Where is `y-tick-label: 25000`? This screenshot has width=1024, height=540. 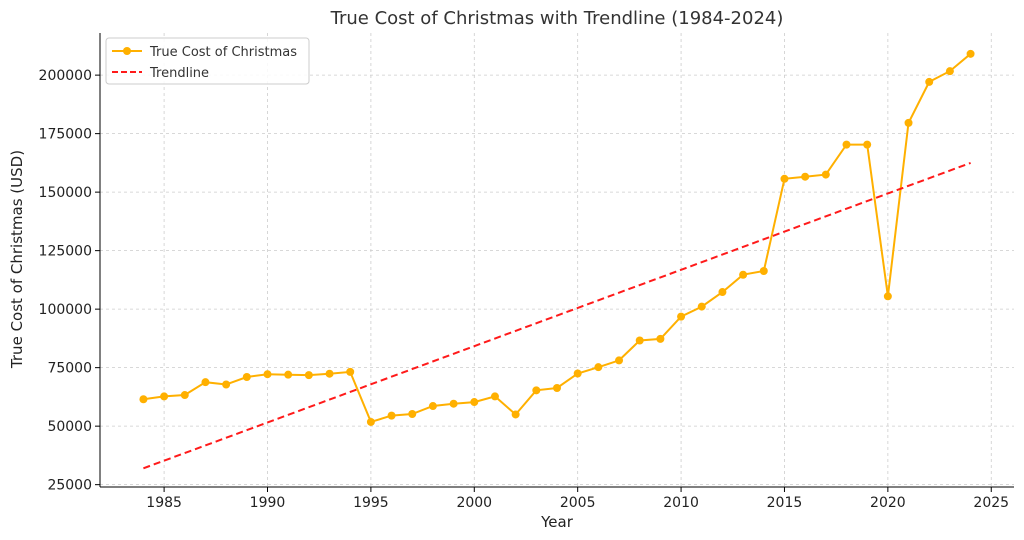 y-tick-label: 25000 is located at coordinates (69, 486).